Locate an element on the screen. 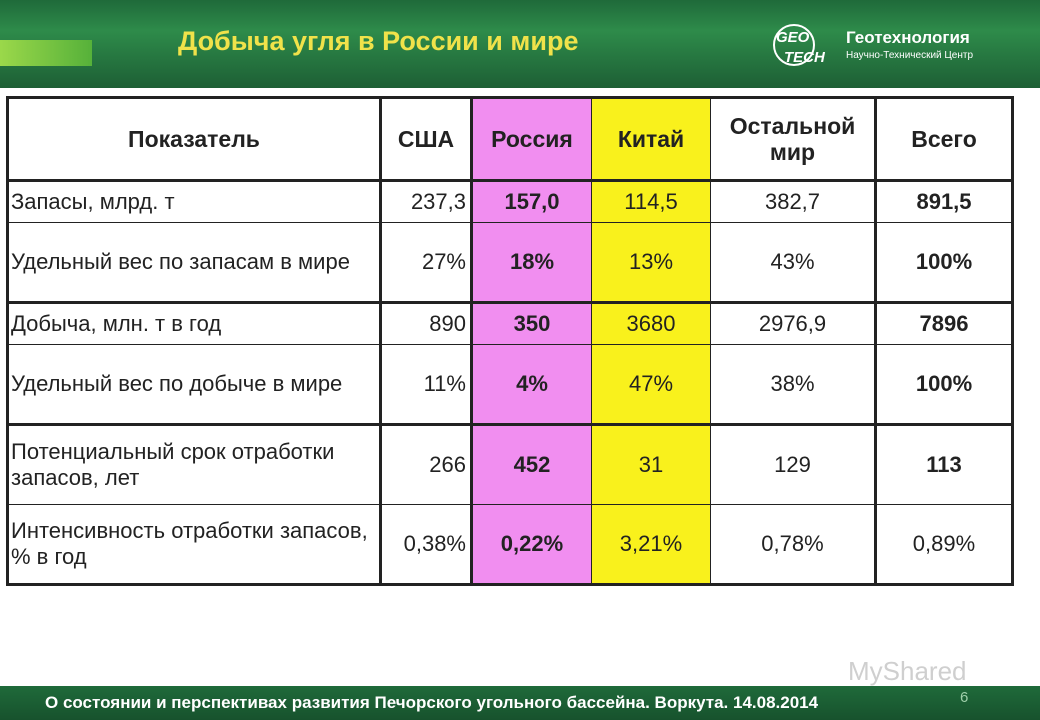 The height and width of the screenshot is (720, 1040). cell-russia: 18% is located at coordinates (531, 263).